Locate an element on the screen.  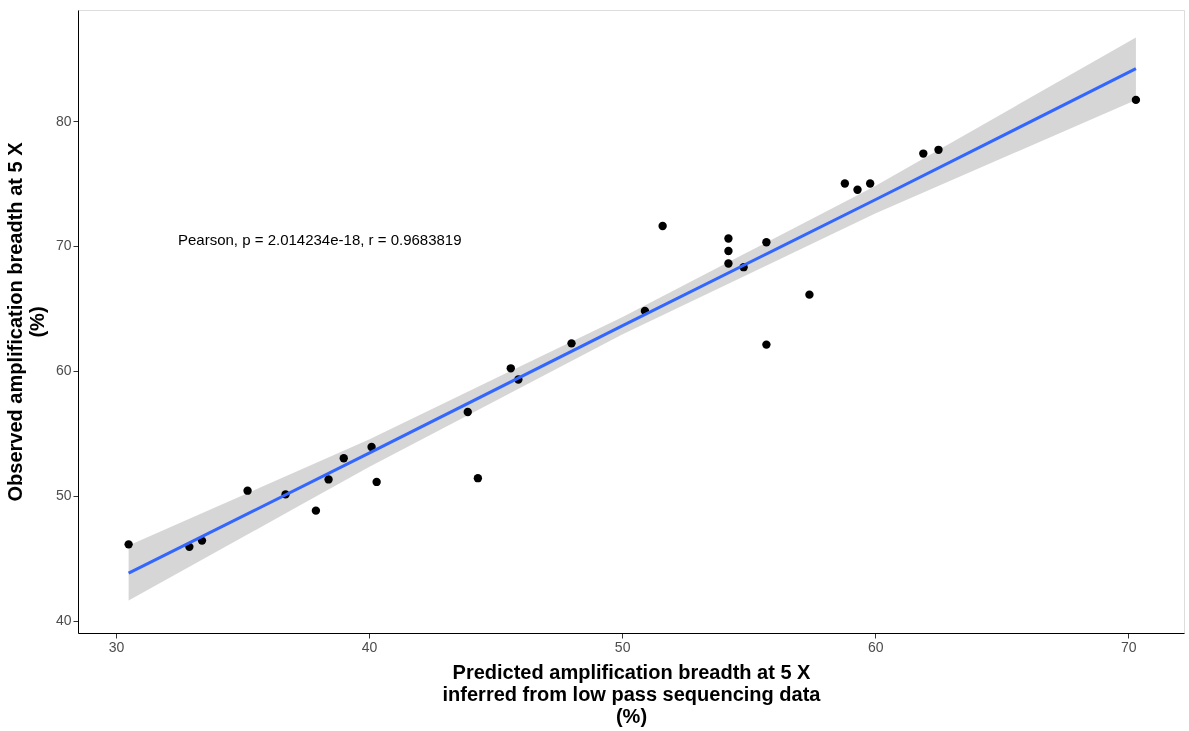
x-axis-title: Predicted amplification breadth at 5 X inferred from low pass sequencing data (%) is located at coordinates (632, 693).